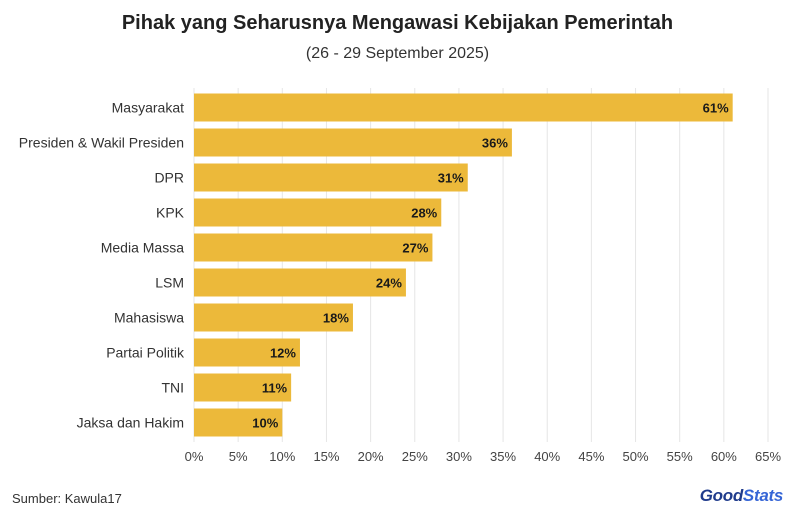 This screenshot has height=529, width=795. I want to click on source-note: Sumber: Kawula17, so click(67, 498).